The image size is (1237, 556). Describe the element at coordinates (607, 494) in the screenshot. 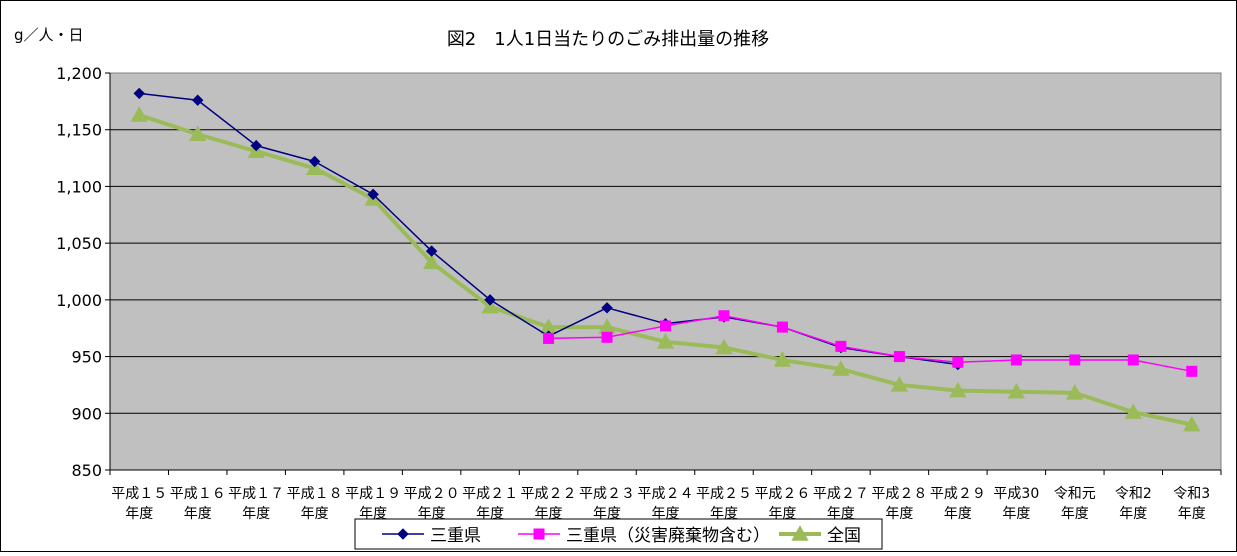

I see `x-tick-label: 平成２３` at that location.